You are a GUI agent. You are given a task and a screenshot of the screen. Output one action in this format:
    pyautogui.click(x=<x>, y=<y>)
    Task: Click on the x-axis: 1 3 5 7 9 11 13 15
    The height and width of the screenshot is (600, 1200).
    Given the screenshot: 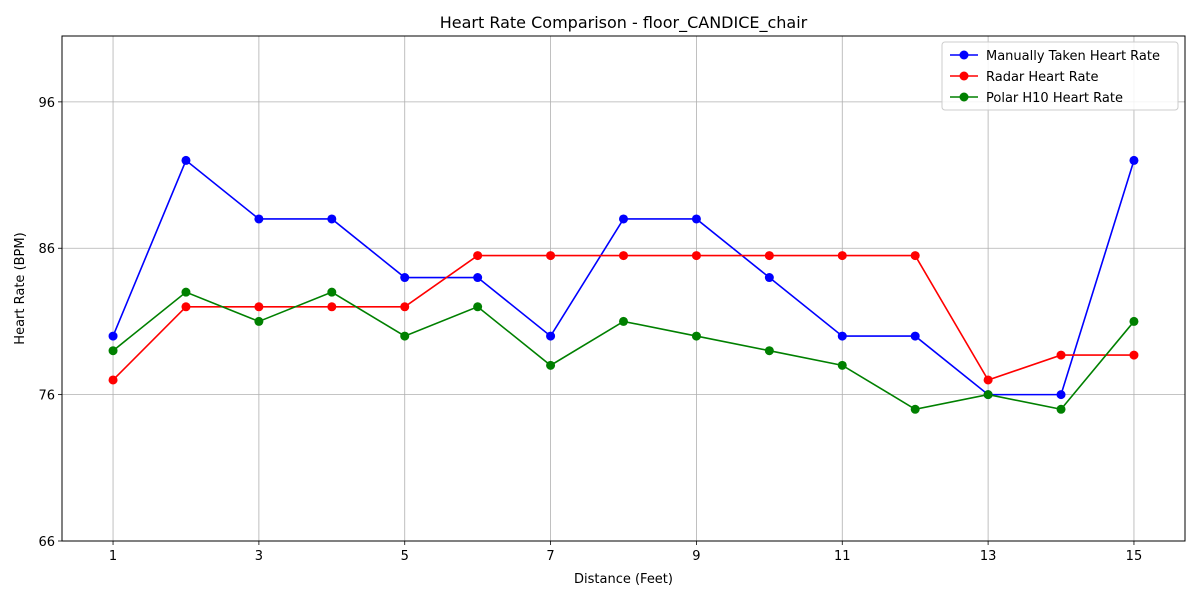 What is the action you would take?
    pyautogui.click(x=625, y=552)
    